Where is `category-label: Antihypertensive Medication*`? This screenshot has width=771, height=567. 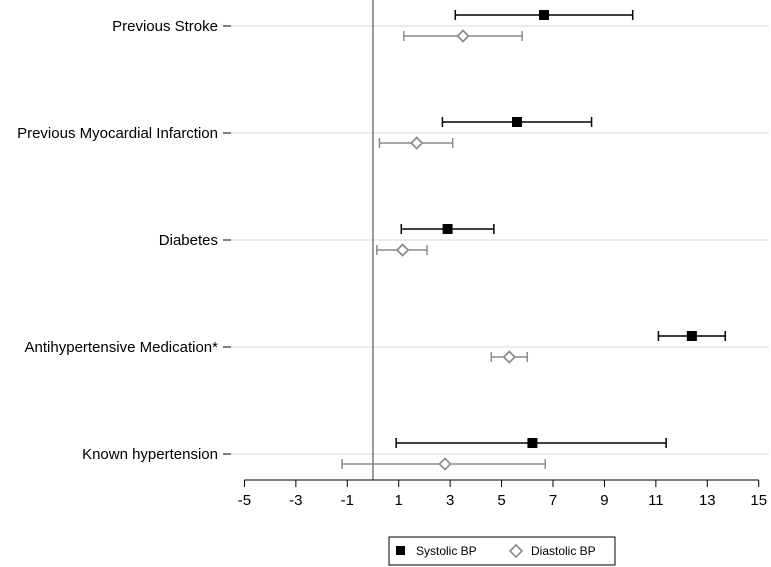 category-label: Antihypertensive Medication* is located at coordinates (122, 347).